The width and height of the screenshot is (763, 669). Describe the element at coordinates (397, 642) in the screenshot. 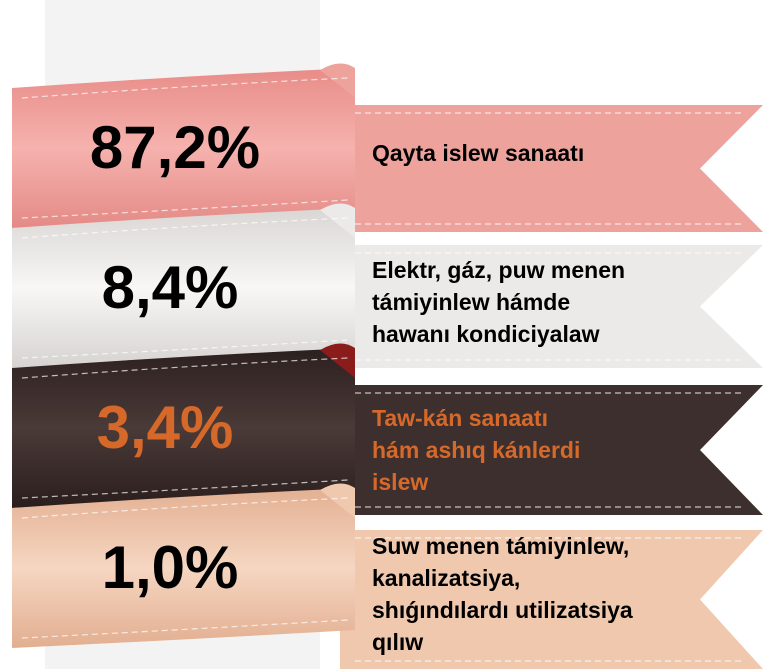

I see `sector-label: qılıw` at that location.